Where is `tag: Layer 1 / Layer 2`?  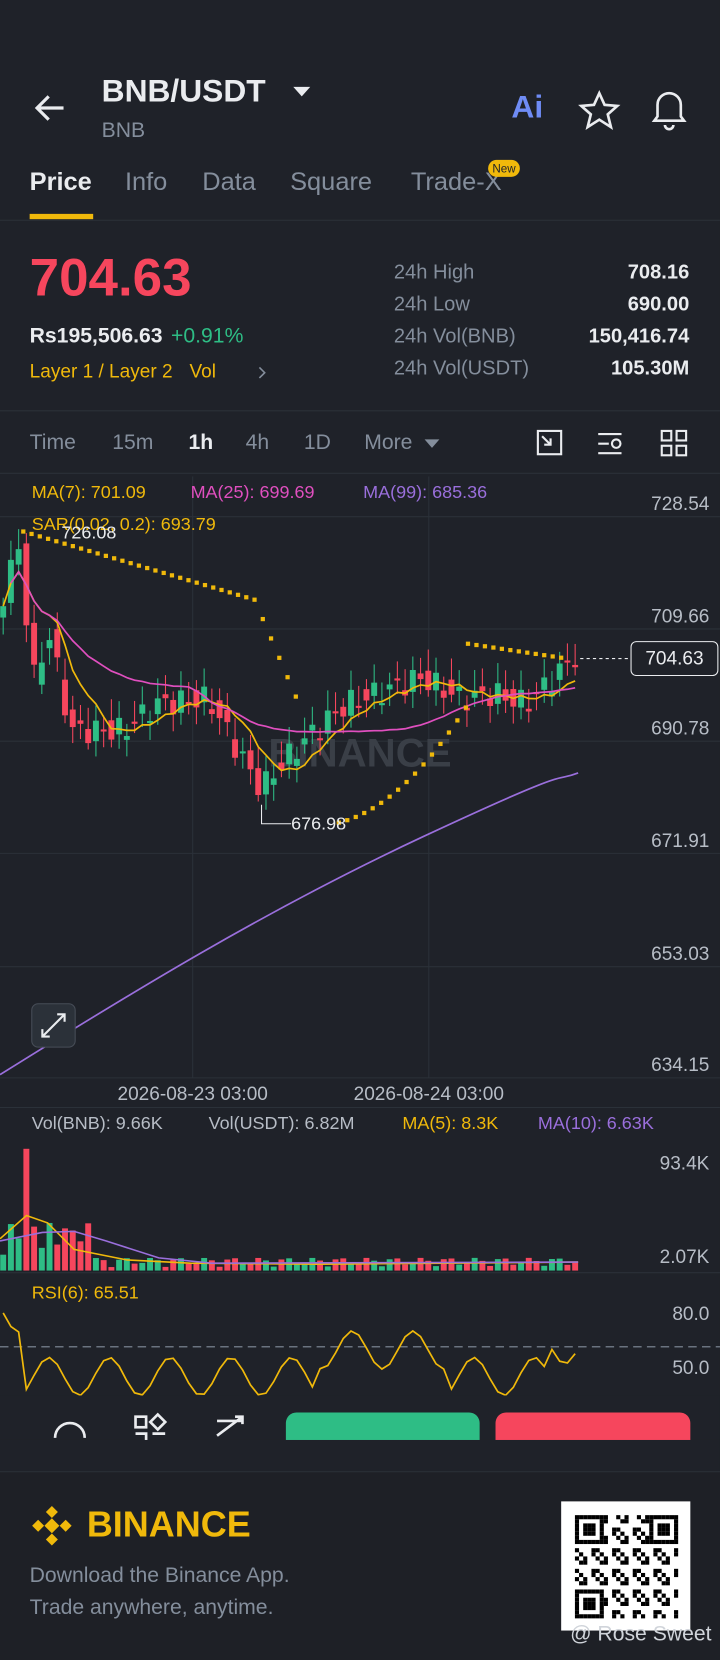 tag: Layer 1 / Layer 2 is located at coordinates (101, 372).